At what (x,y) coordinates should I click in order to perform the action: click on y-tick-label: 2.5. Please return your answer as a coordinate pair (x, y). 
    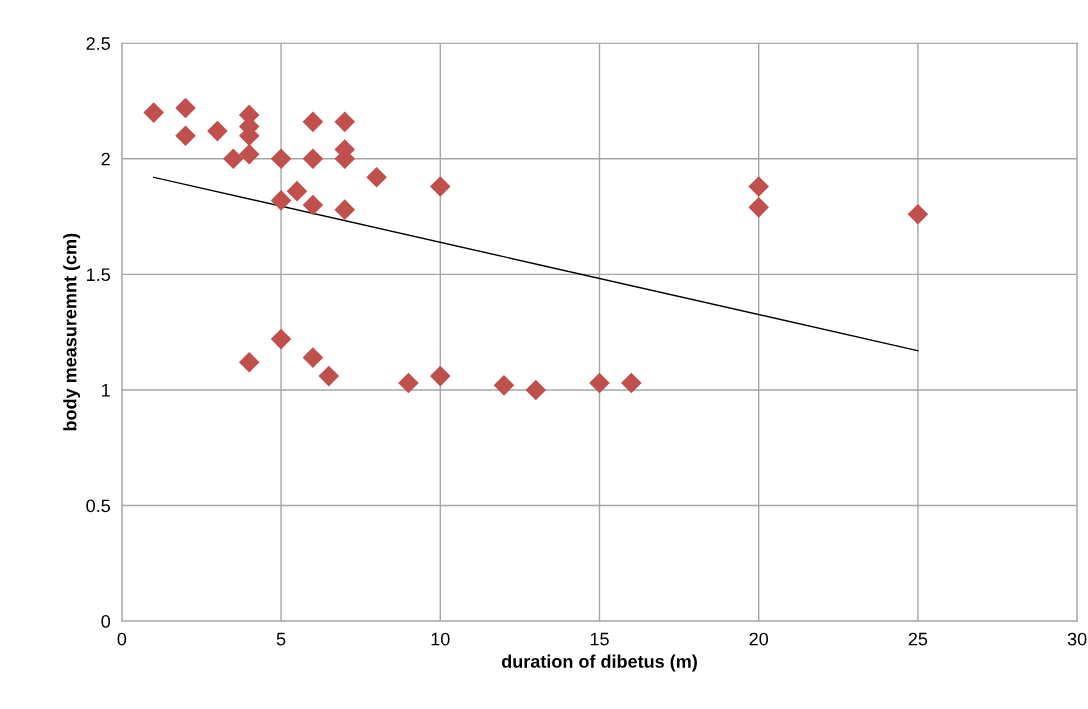
    Looking at the image, I should click on (98, 43).